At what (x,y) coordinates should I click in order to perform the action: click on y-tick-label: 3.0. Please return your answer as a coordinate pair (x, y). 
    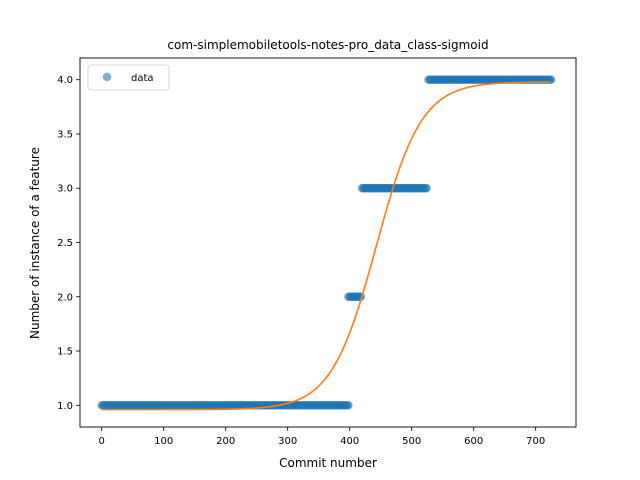
    Looking at the image, I should click on (65, 189).